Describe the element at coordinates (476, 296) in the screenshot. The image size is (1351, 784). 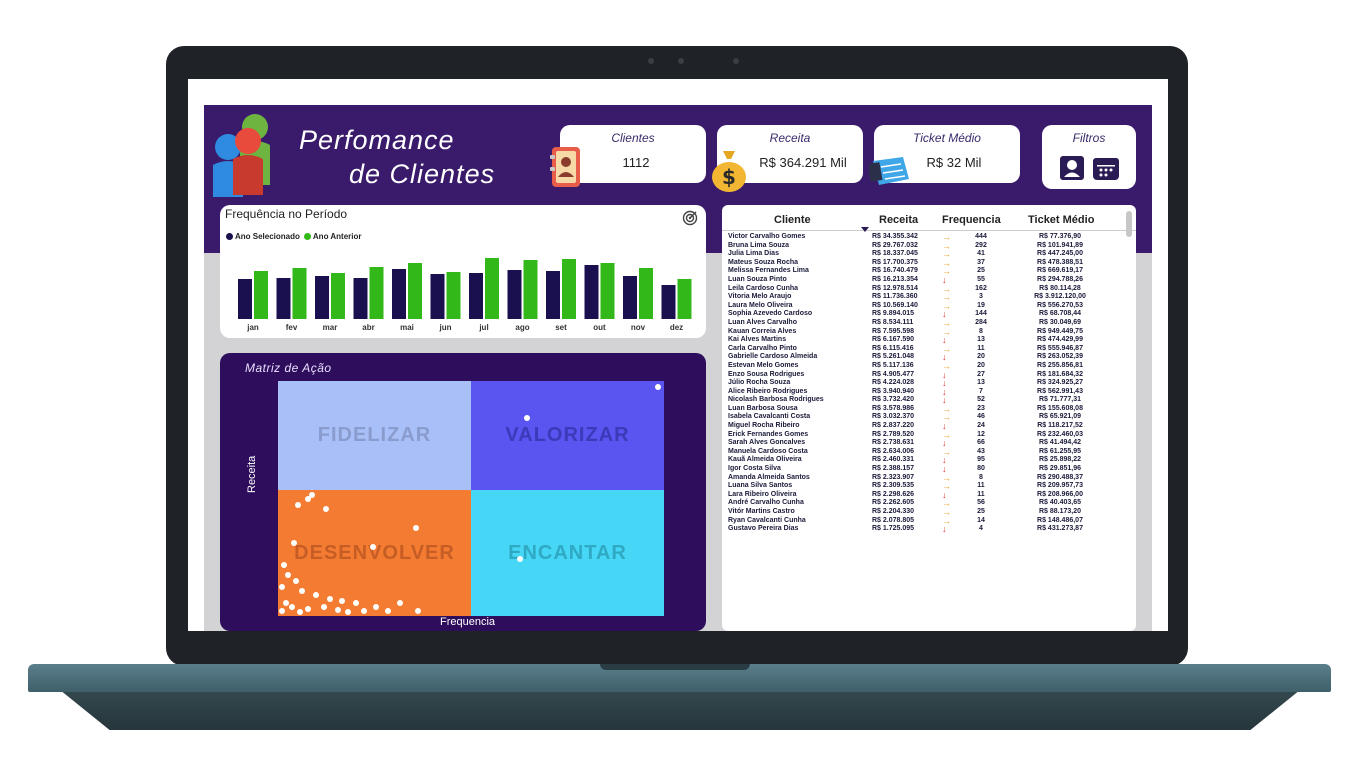
I see `bar-selected-jul` at that location.